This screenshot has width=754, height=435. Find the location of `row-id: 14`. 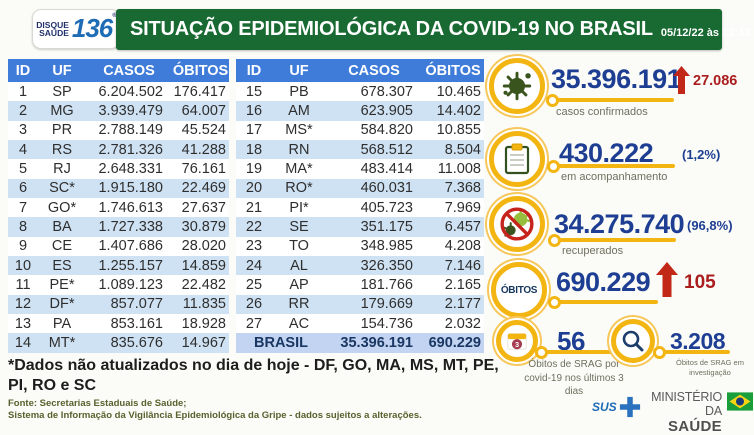

row-id: 14 is located at coordinates (23, 343).